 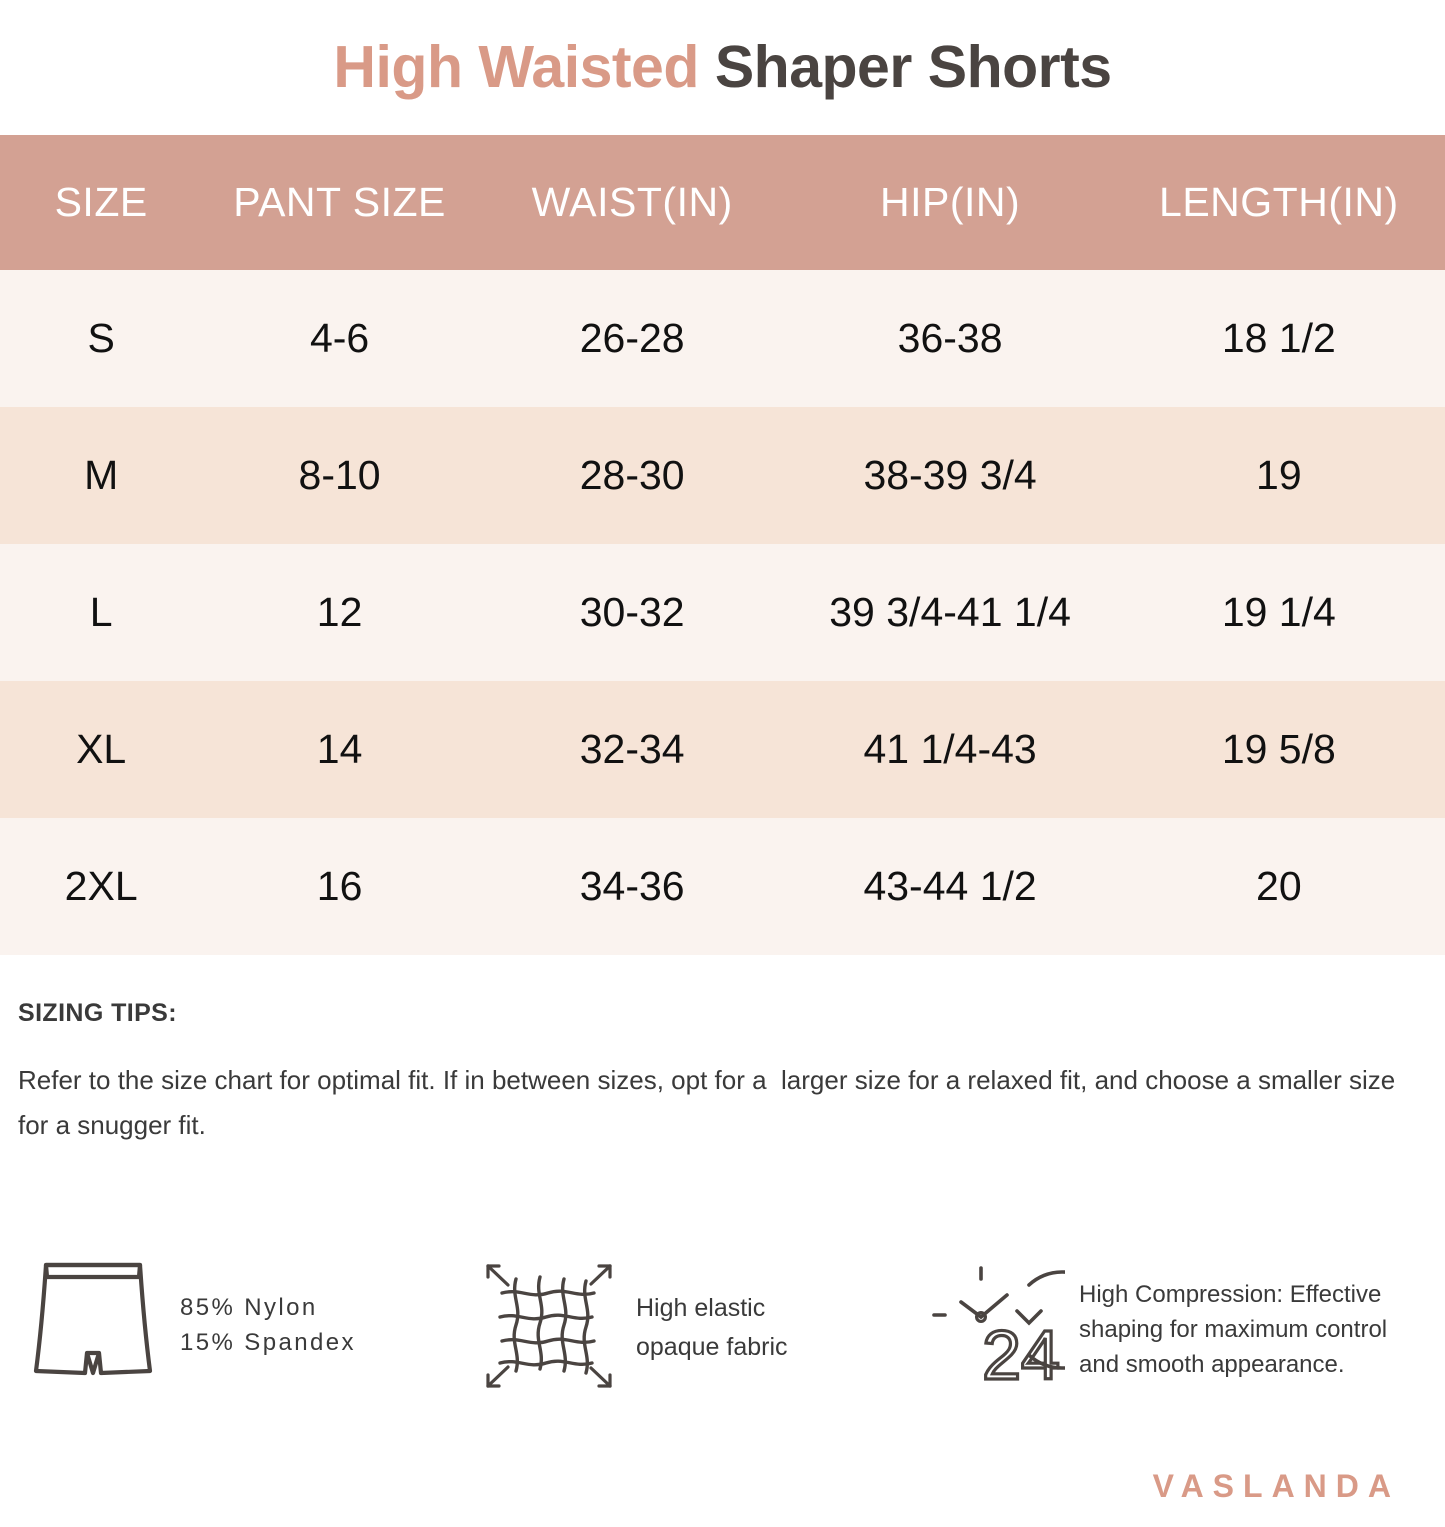 What do you see at coordinates (950, 338) in the screenshot?
I see `cell-hip: 36-38` at bounding box center [950, 338].